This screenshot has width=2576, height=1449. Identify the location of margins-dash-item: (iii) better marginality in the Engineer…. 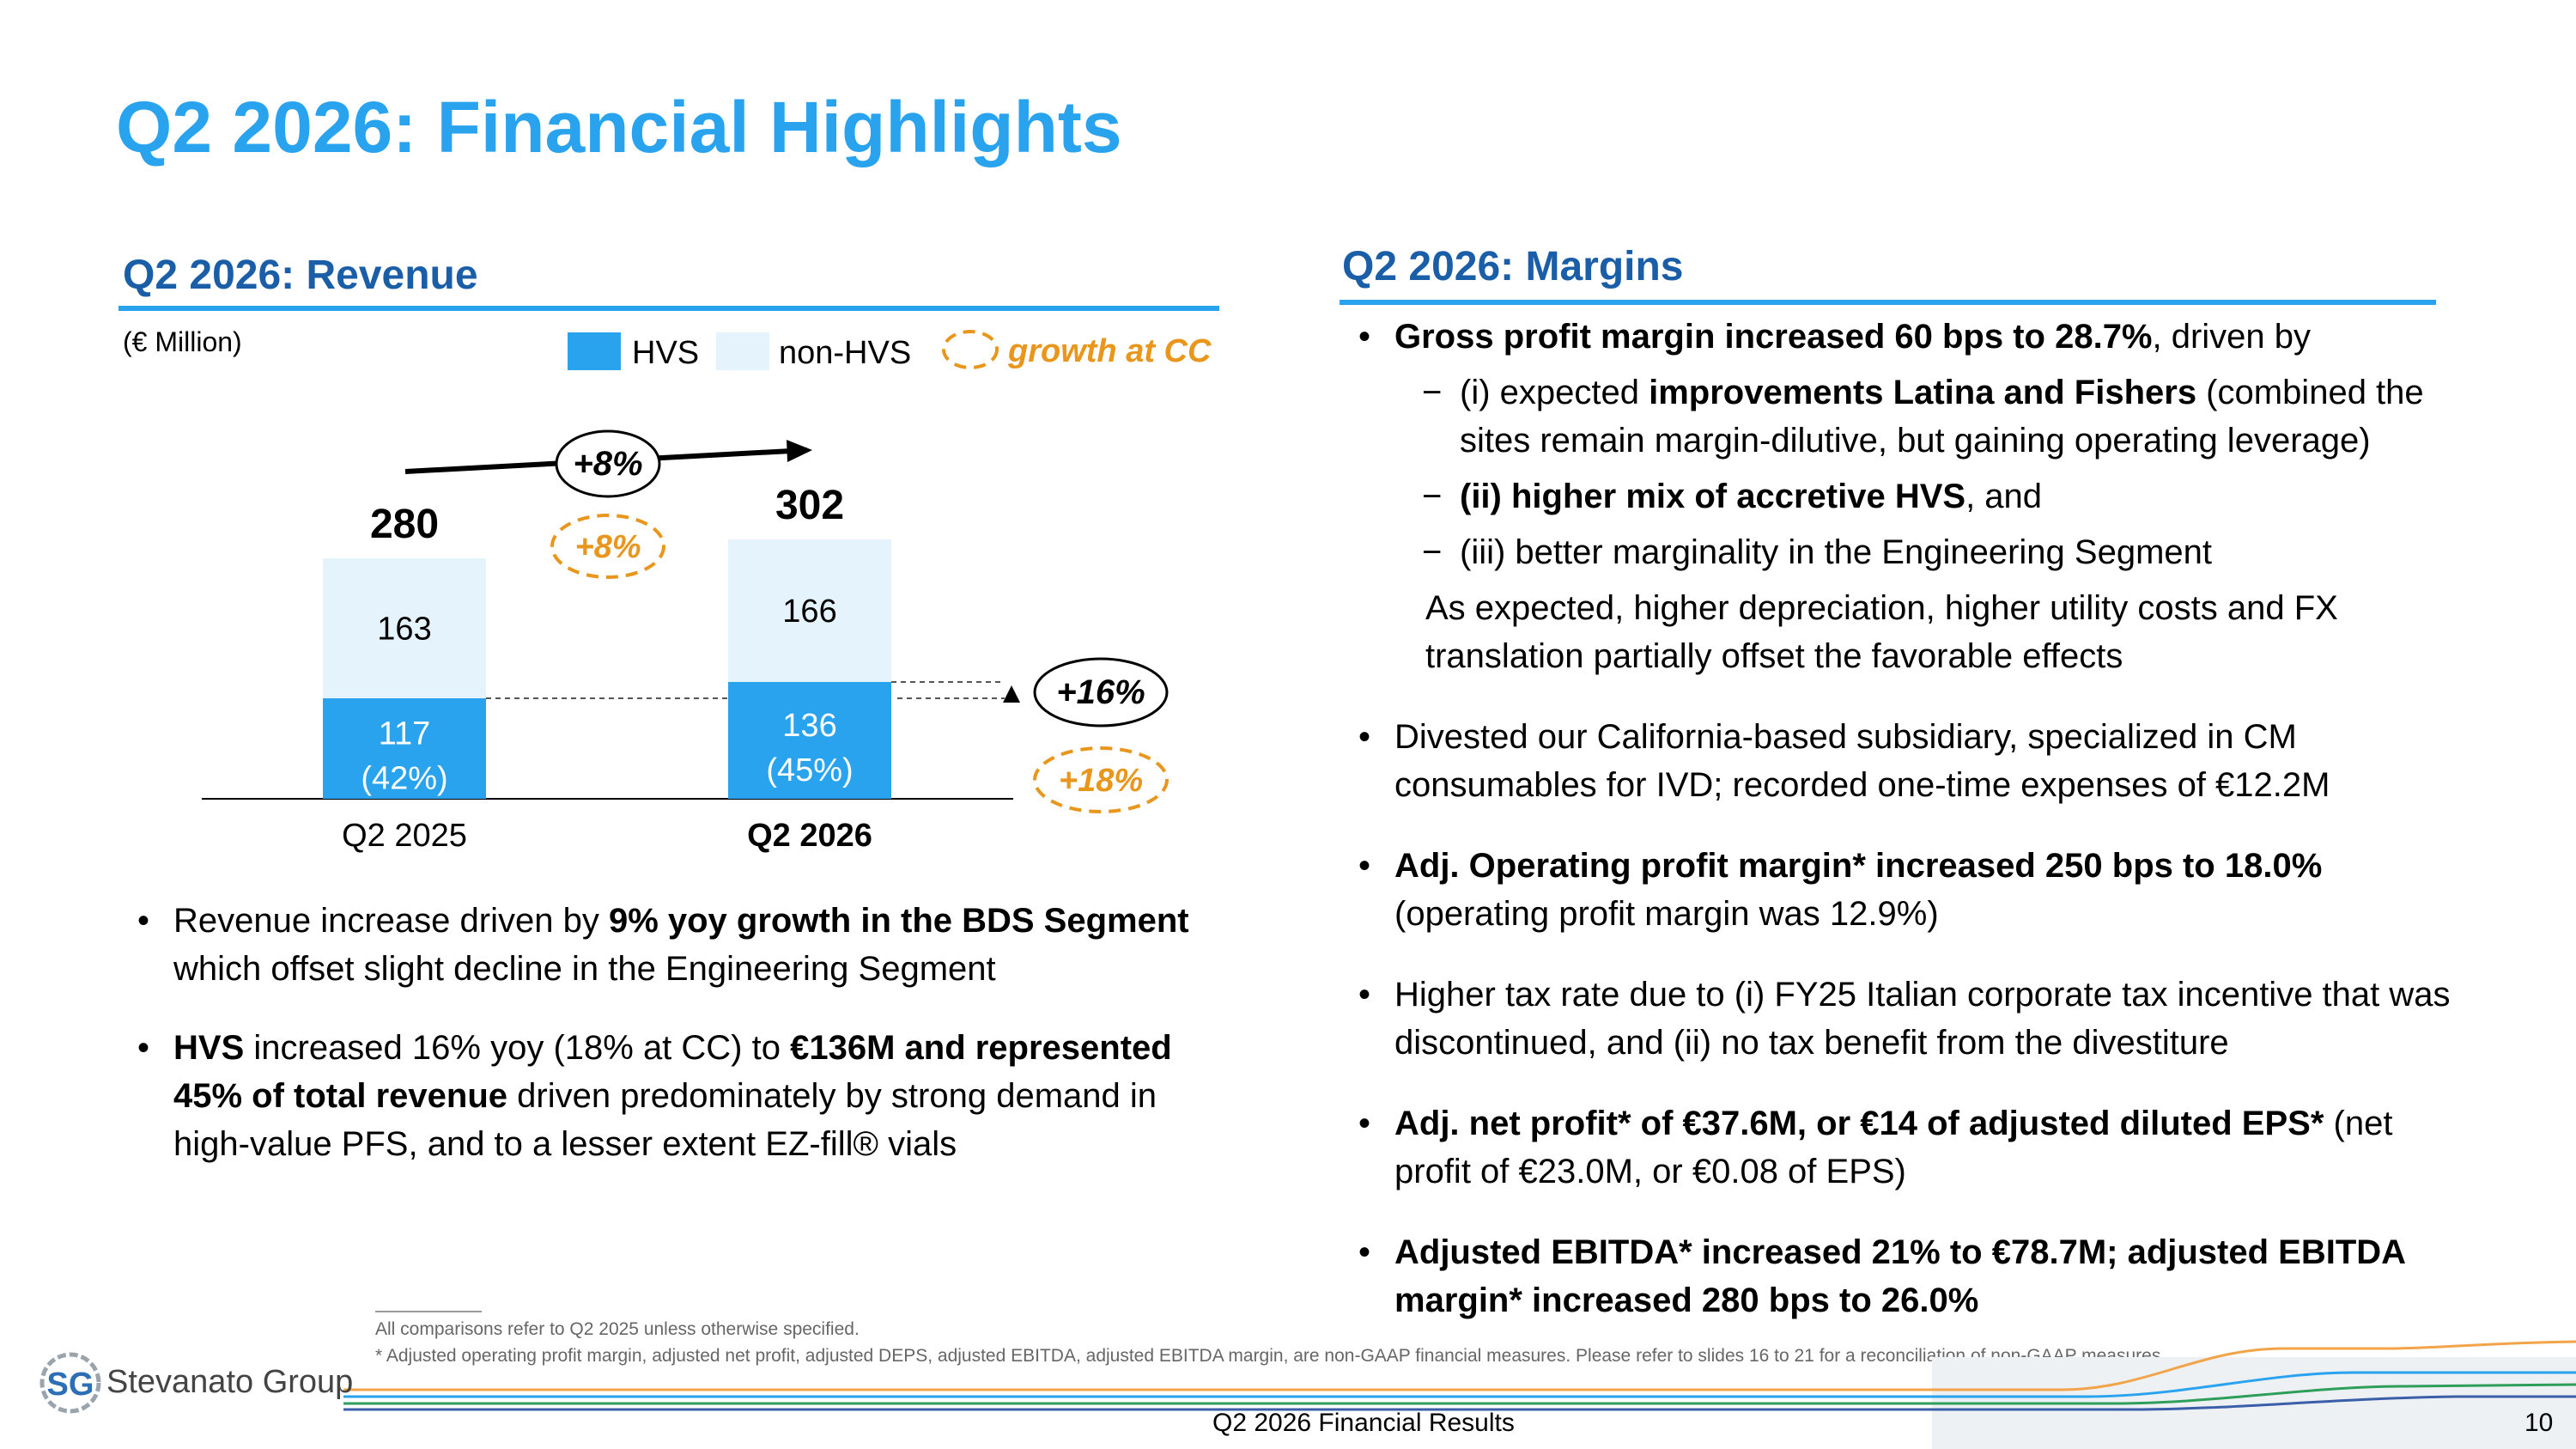
(1948, 552).